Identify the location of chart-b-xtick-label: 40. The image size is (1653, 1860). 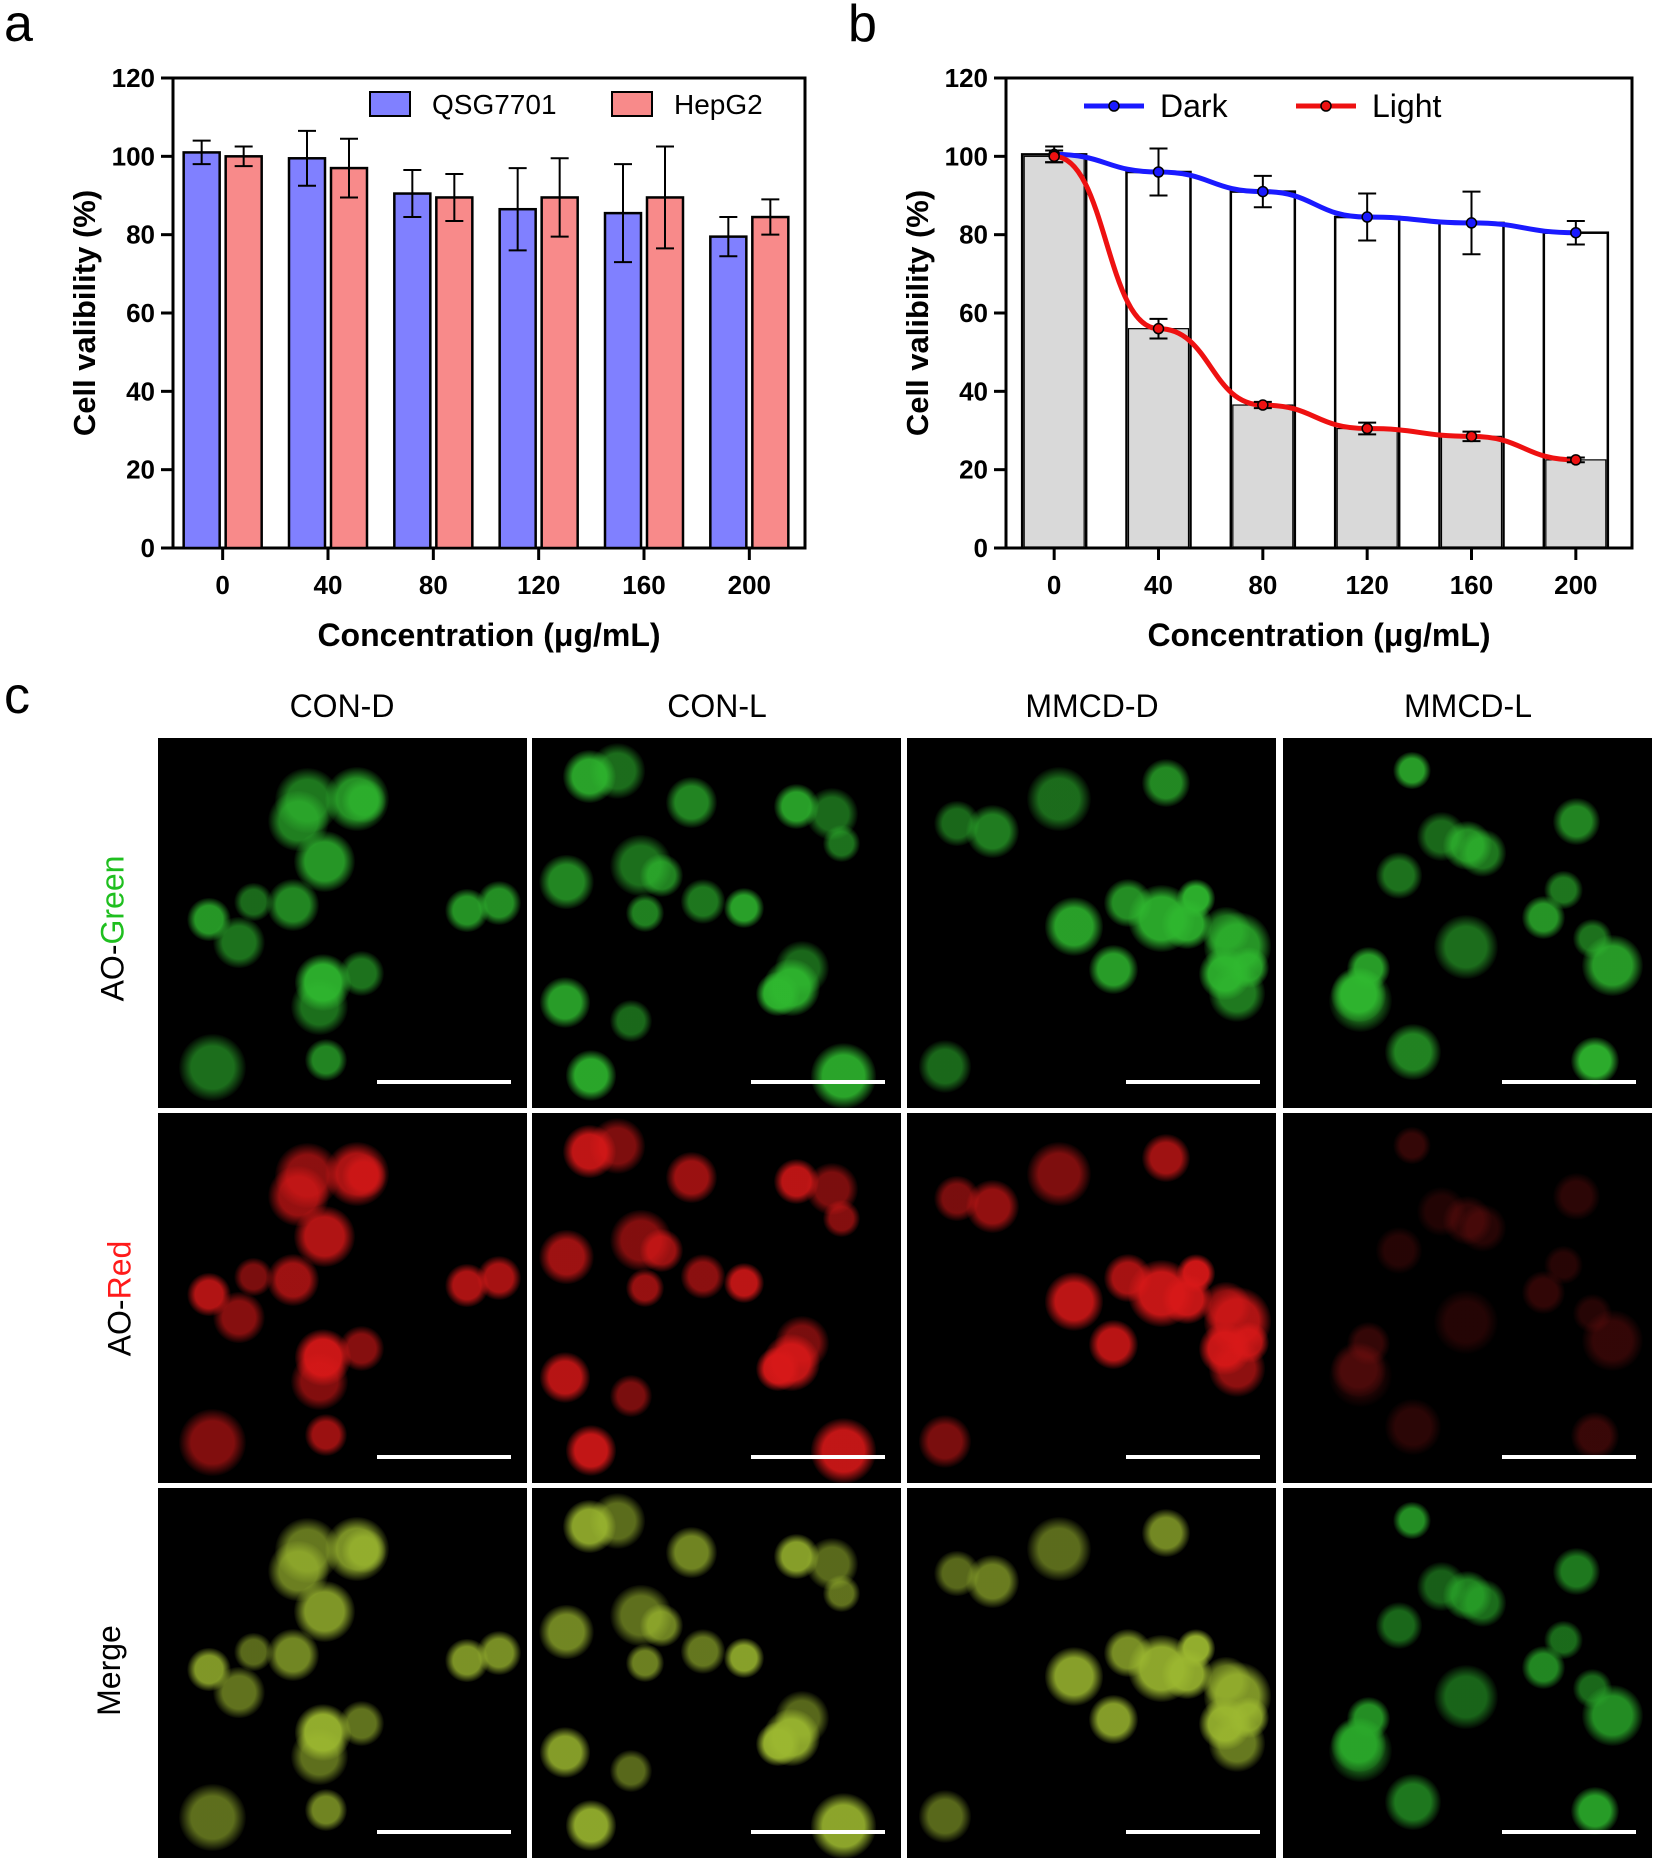
(1158, 585).